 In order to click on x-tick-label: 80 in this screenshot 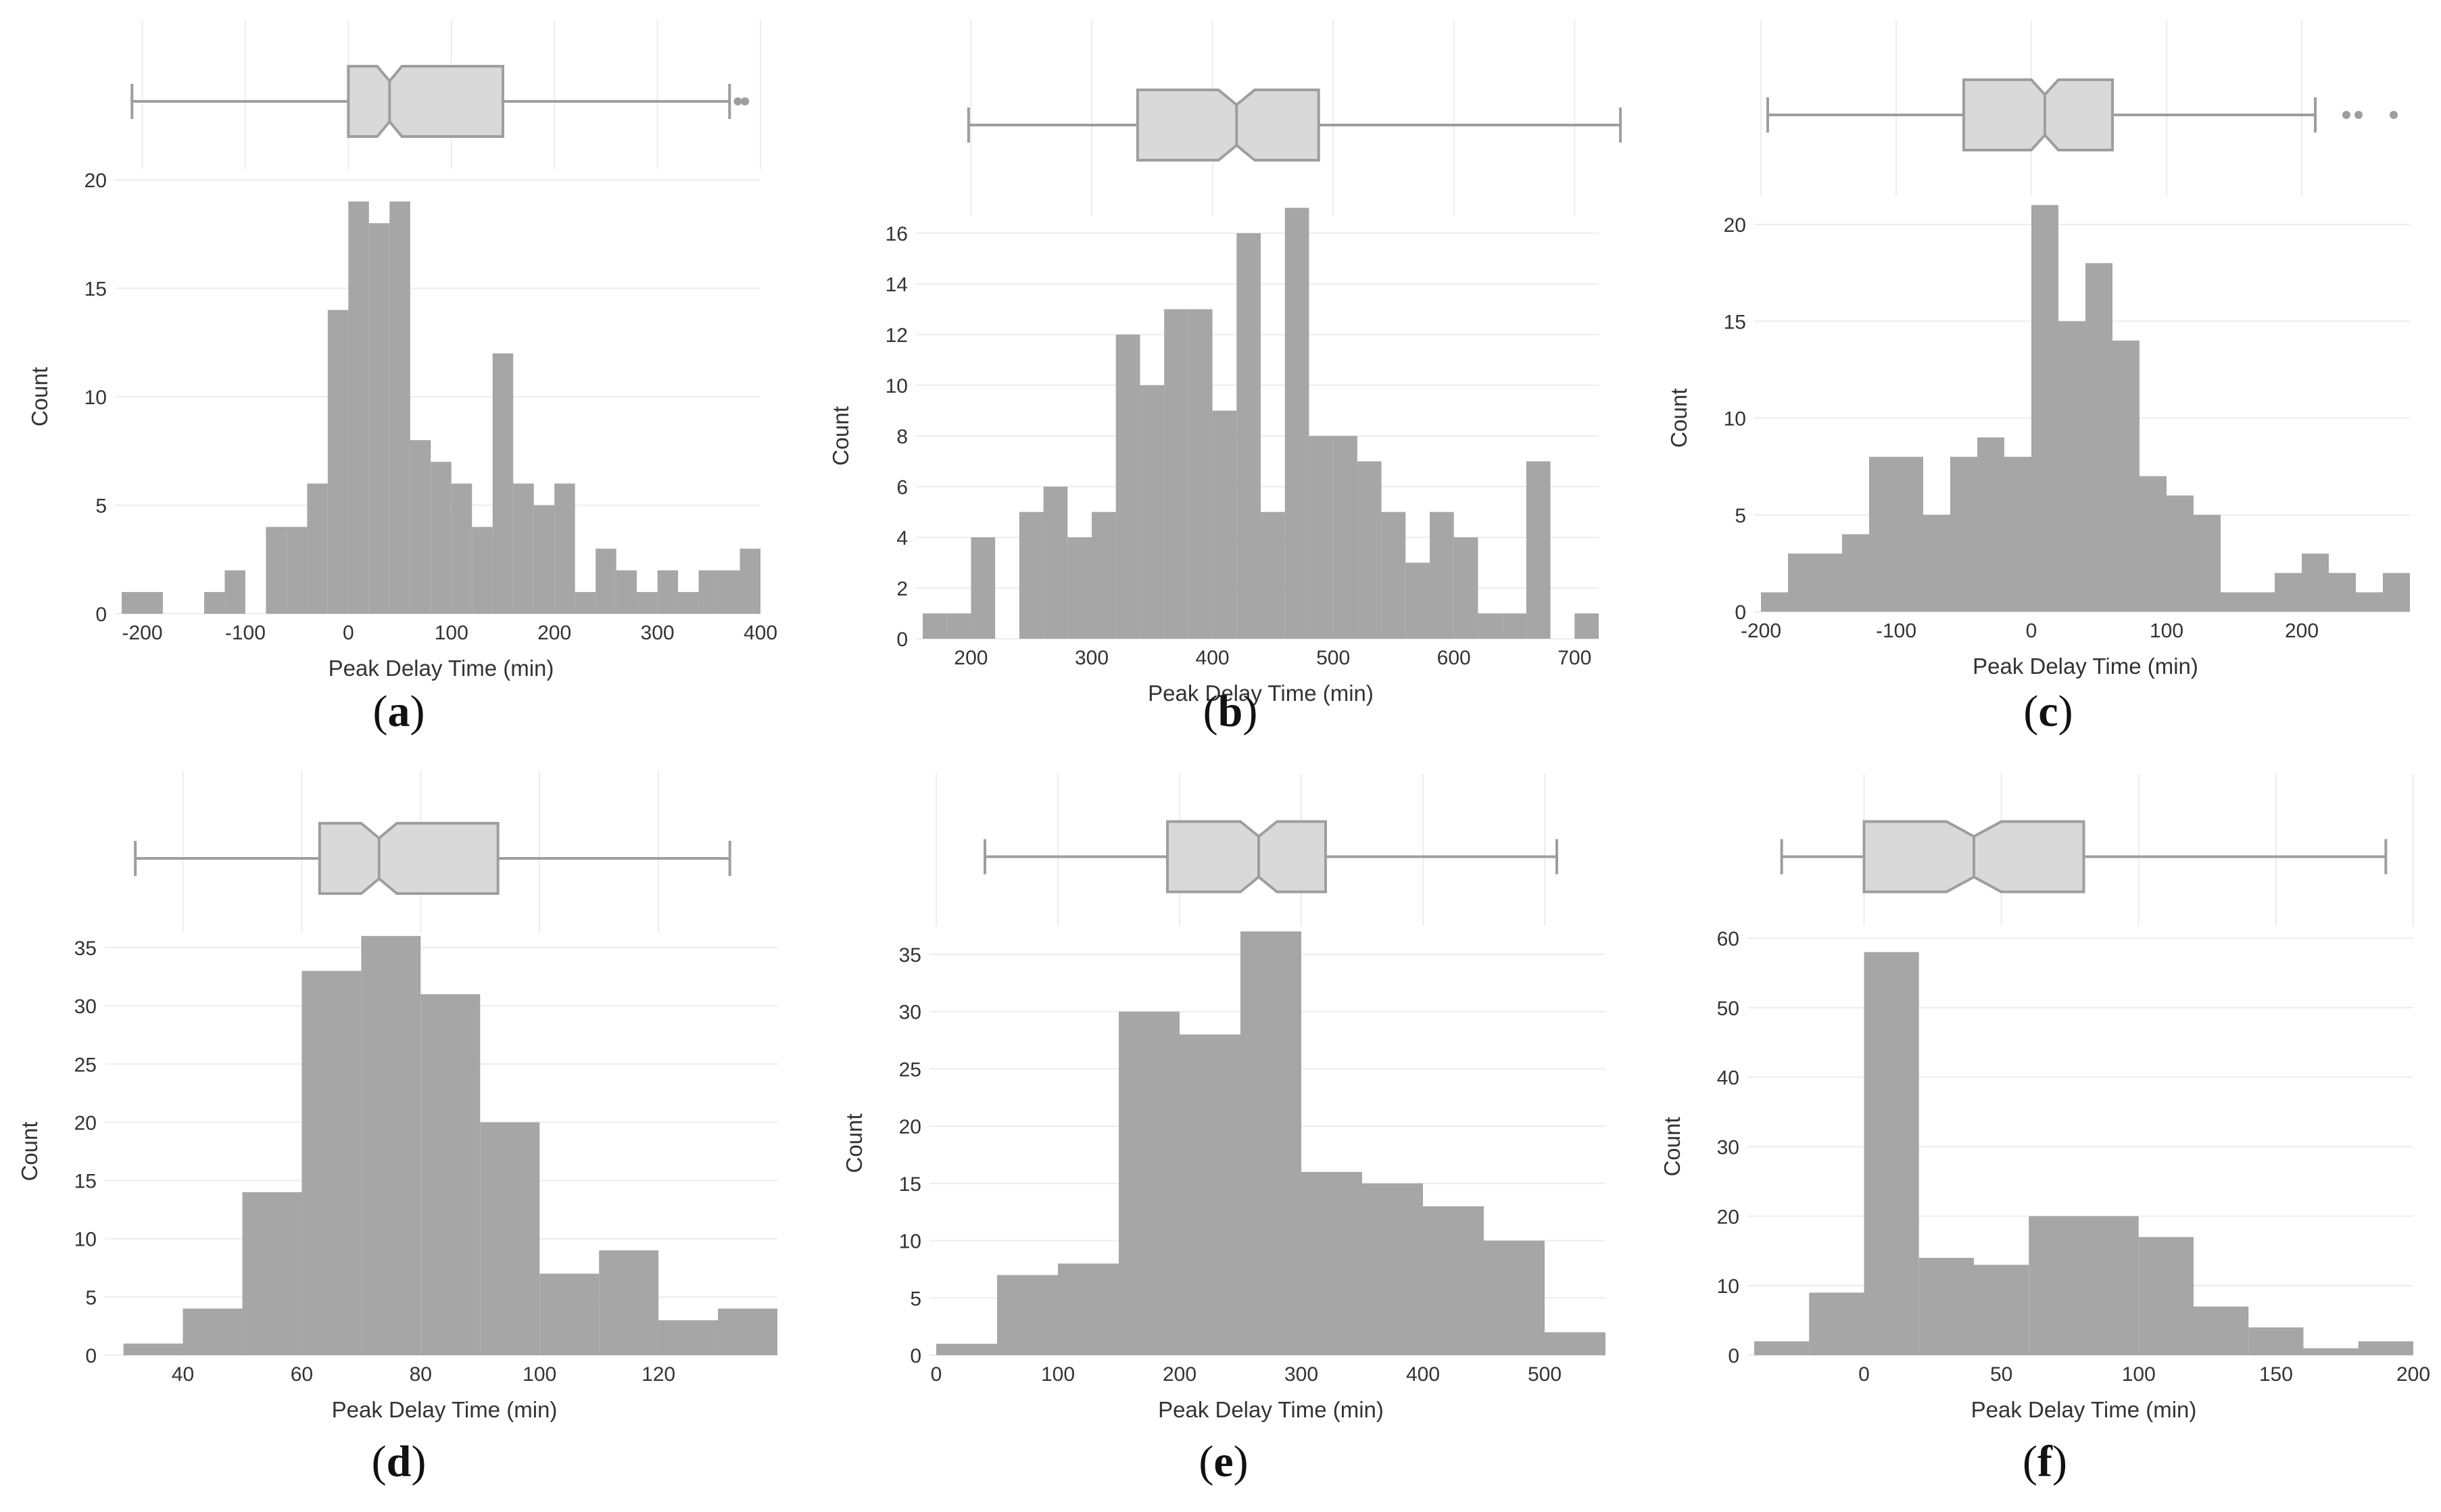, I will do `click(421, 1374)`.